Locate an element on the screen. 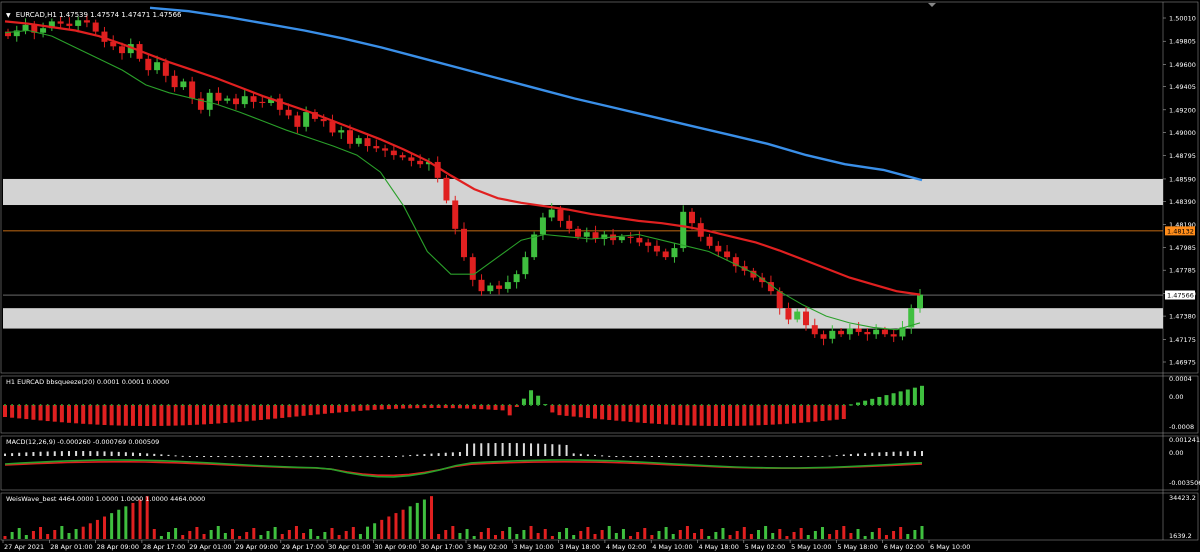  panel1-tick-1: 0.00 is located at coordinates (1176, 397).